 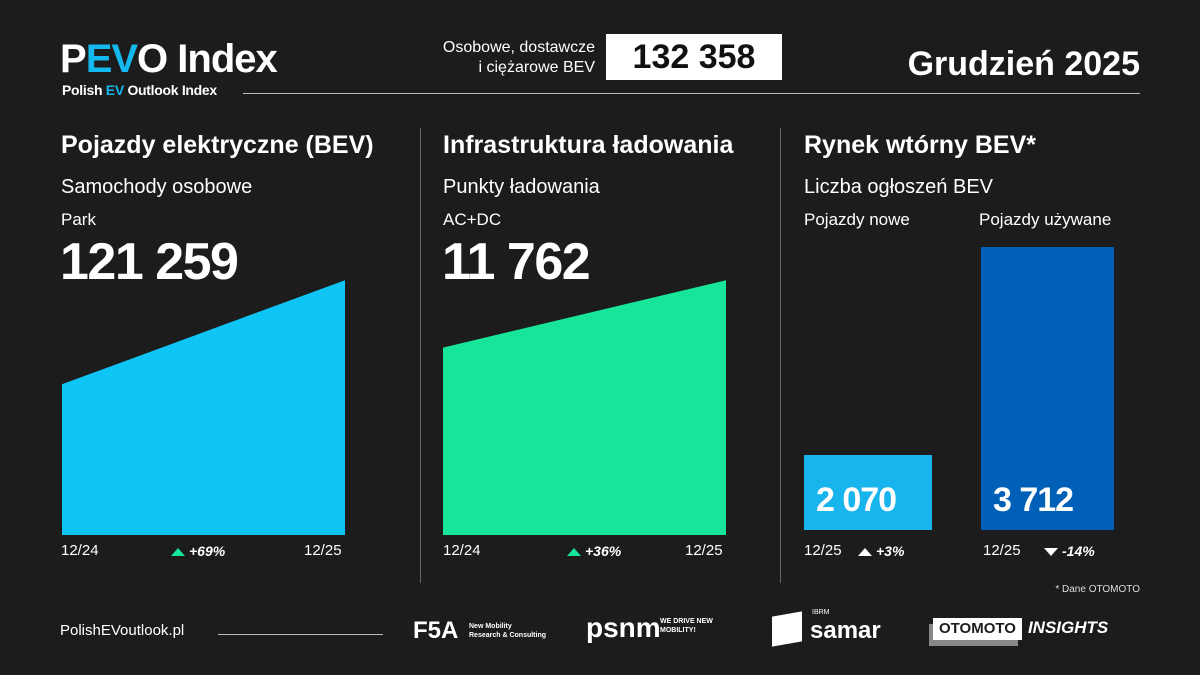 What do you see at coordinates (518, 57) in the screenshot?
I see `total-label: Osobowe, dostawcze i ciężarowe BEV` at bounding box center [518, 57].